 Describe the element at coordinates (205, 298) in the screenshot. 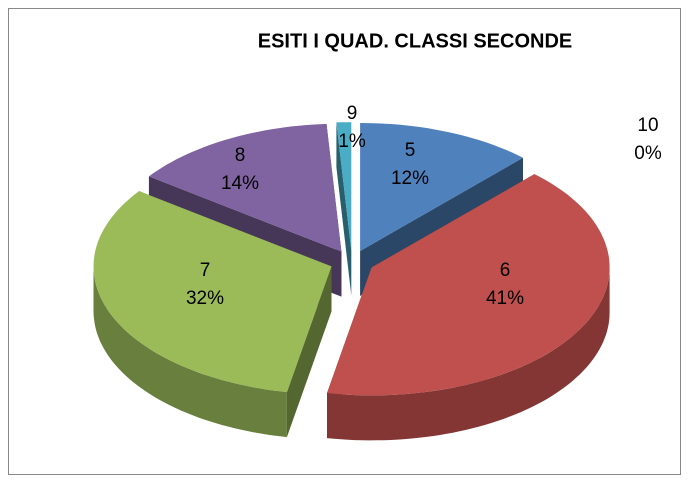

I see `slice-value-label: 32%` at that location.